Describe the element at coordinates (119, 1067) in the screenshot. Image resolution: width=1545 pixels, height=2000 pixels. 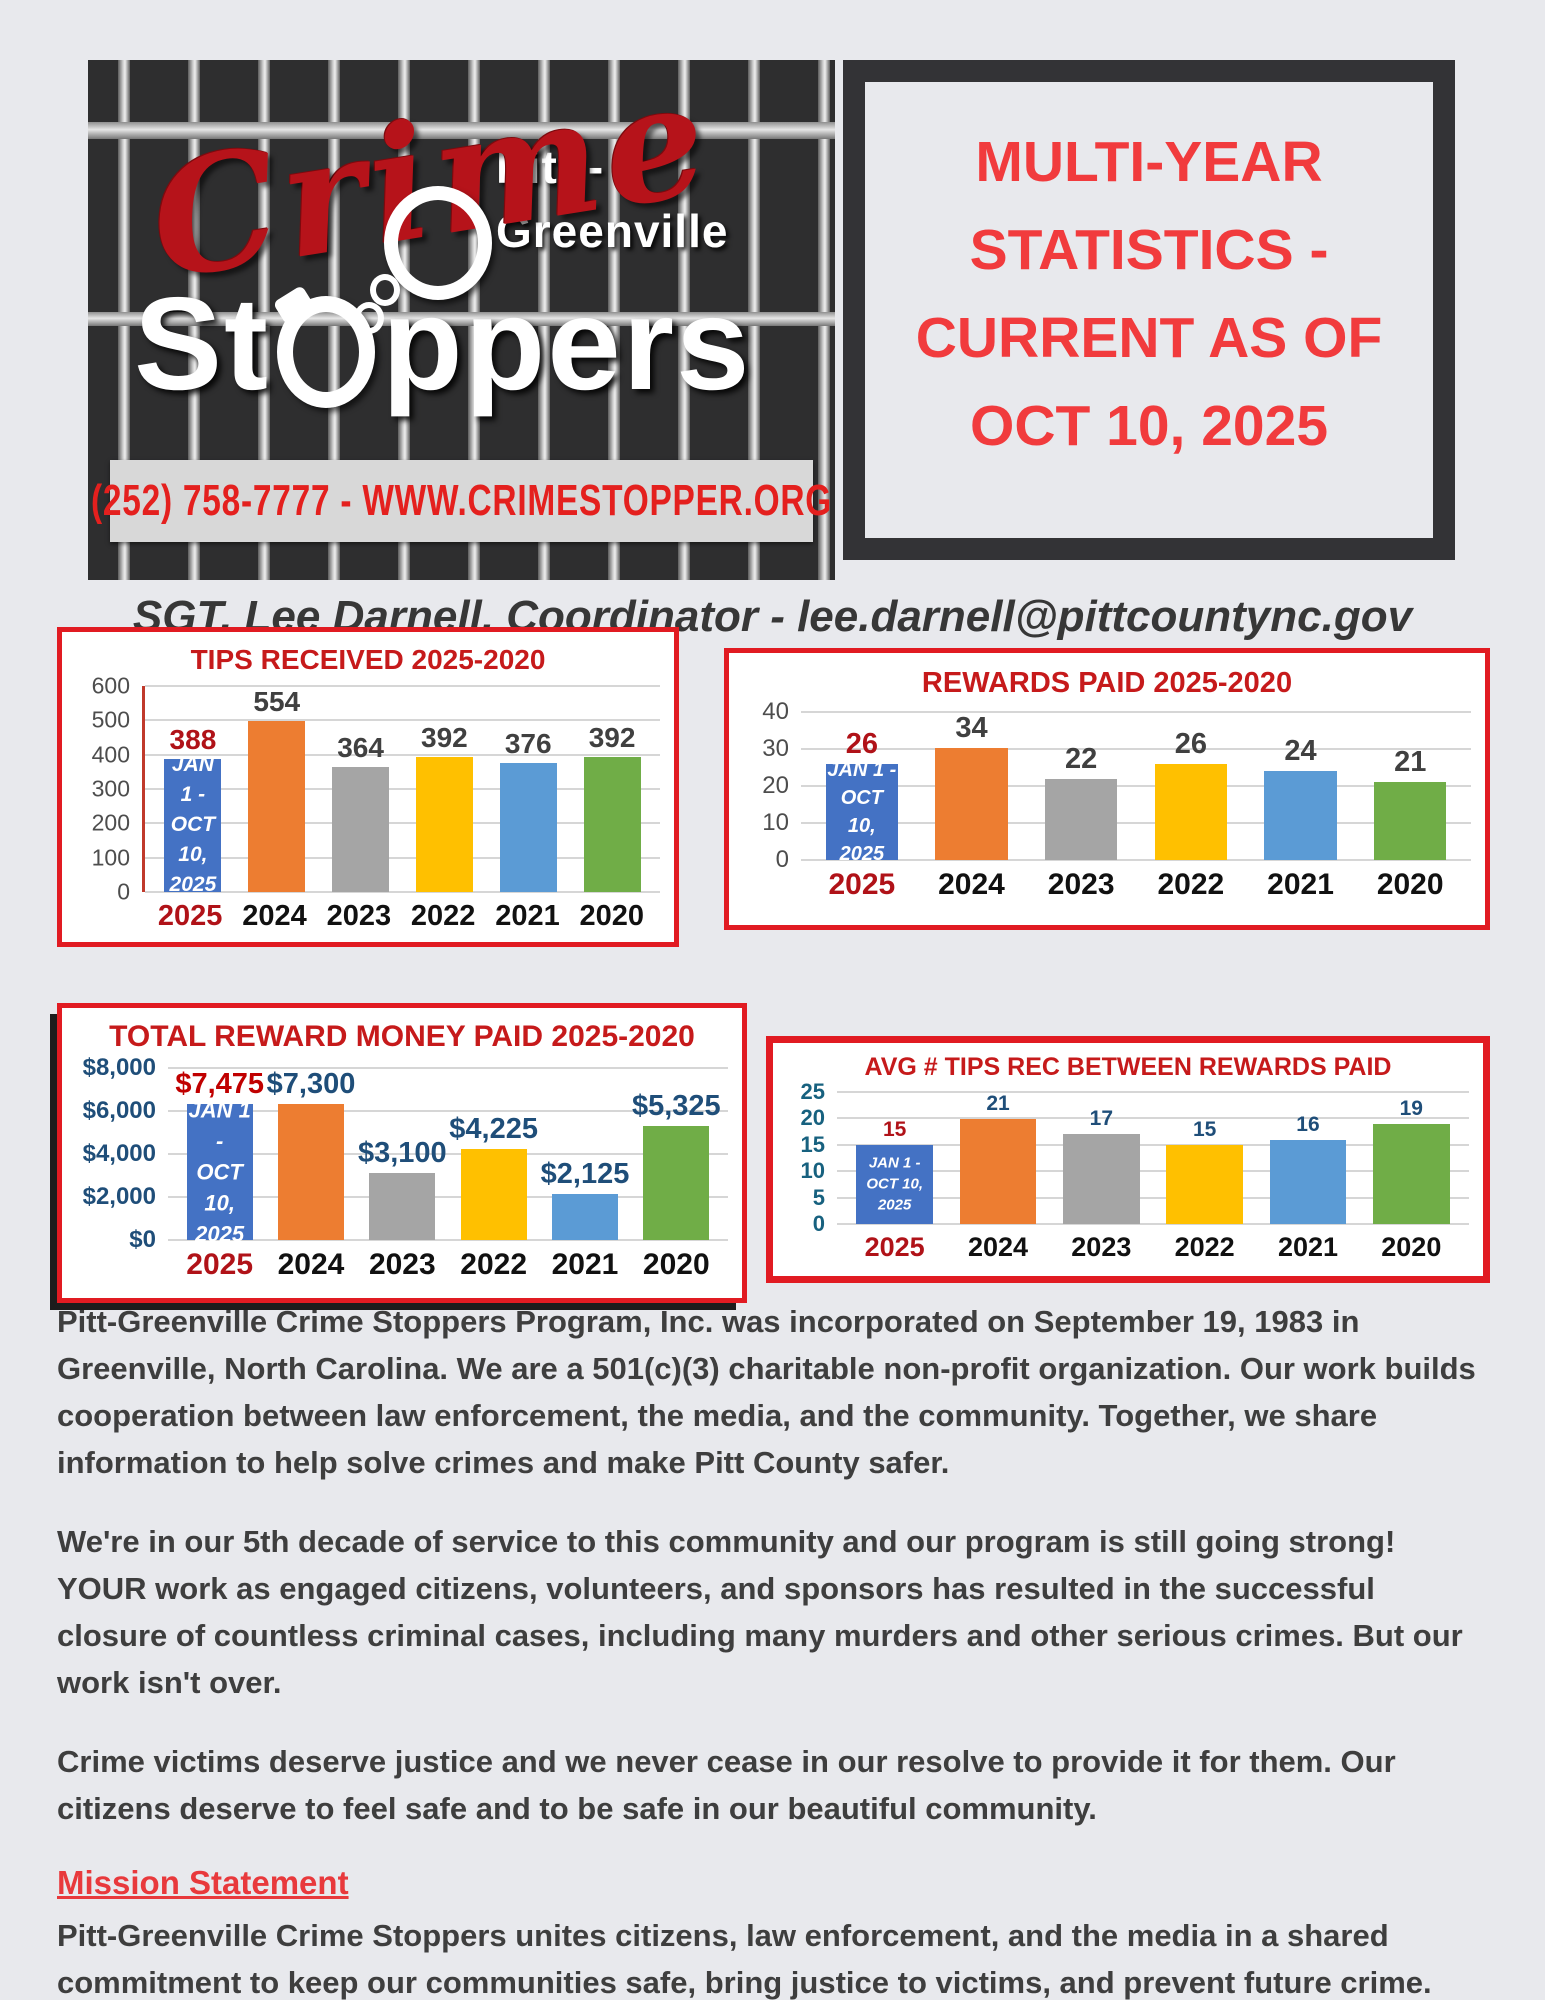
I see `y-tick-label: $8,000` at that location.